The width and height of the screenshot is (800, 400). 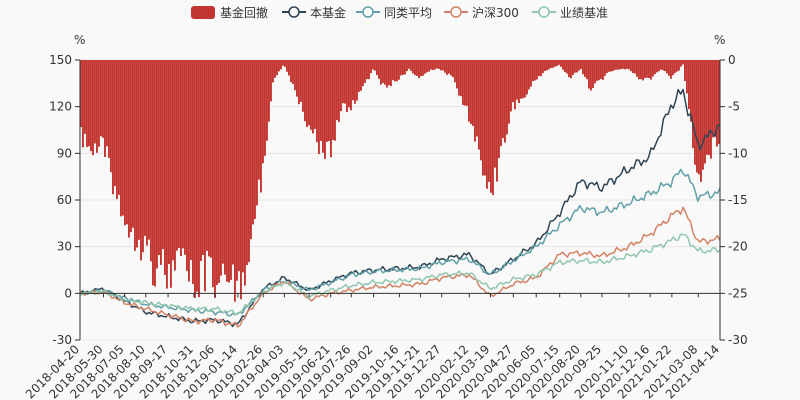 What do you see at coordinates (229, 12) in the screenshot?
I see `legend-item-drawdown: 基金回撤` at bounding box center [229, 12].